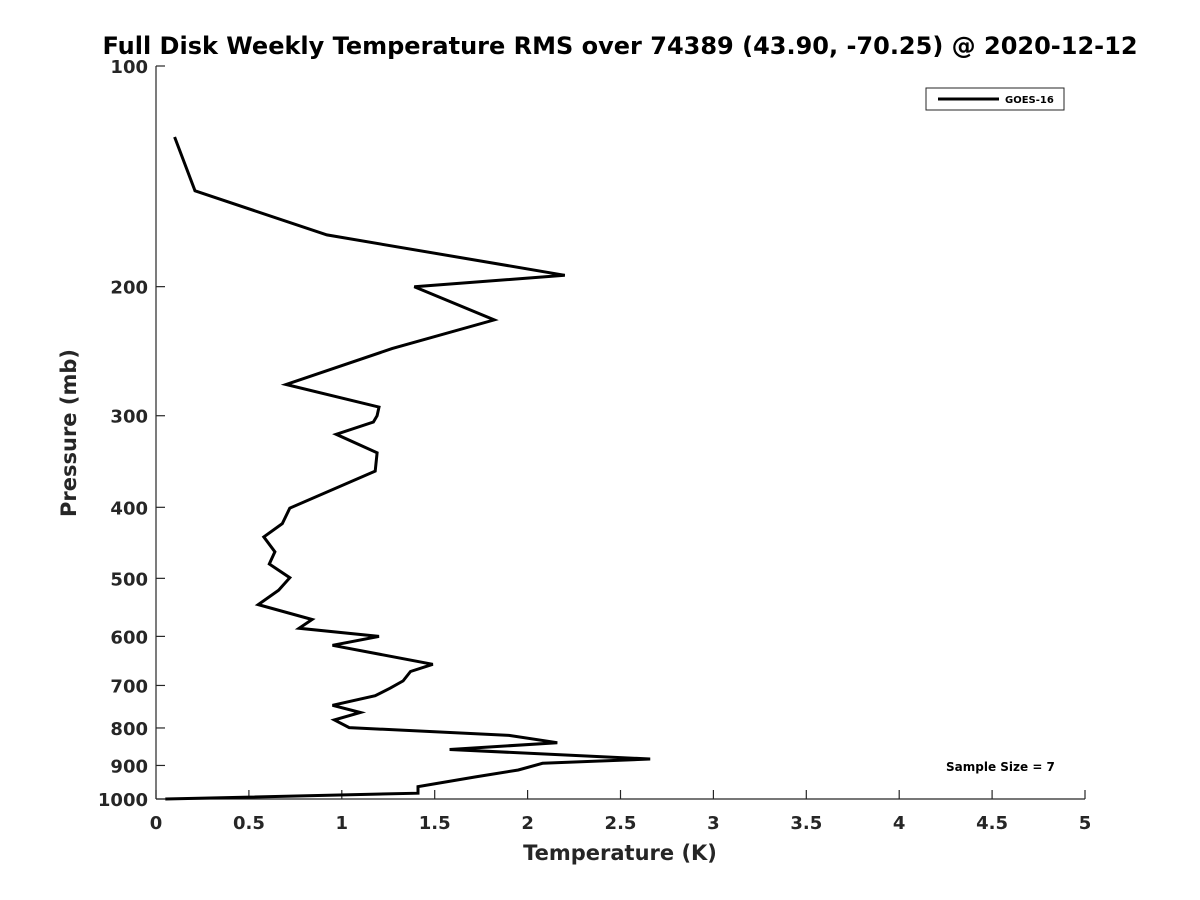 The width and height of the screenshot is (1200, 900). Describe the element at coordinates (621, 823) in the screenshot. I see `x-tick-label: 2.5` at that location.